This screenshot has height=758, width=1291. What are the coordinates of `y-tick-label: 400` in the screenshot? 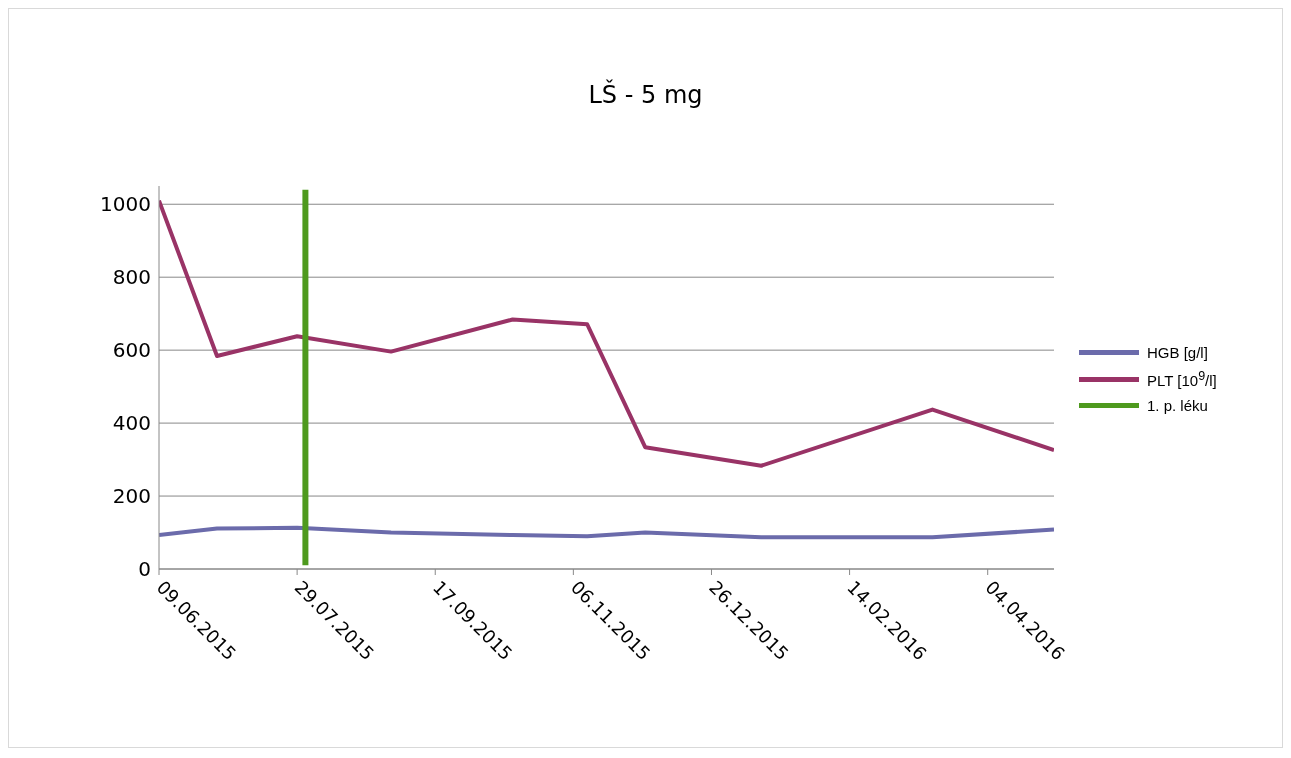 It's located at (131, 423).